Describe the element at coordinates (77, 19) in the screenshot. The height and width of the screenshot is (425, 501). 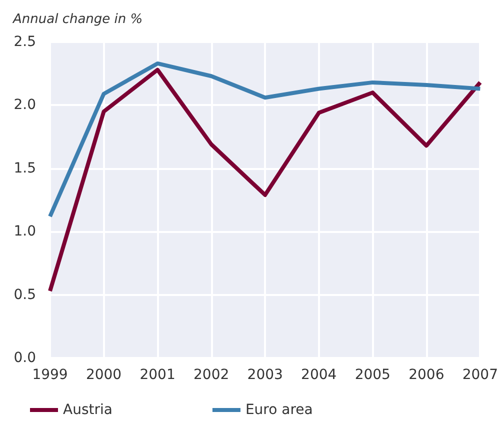
I see `y-axis-title: Annual change in %` at that location.